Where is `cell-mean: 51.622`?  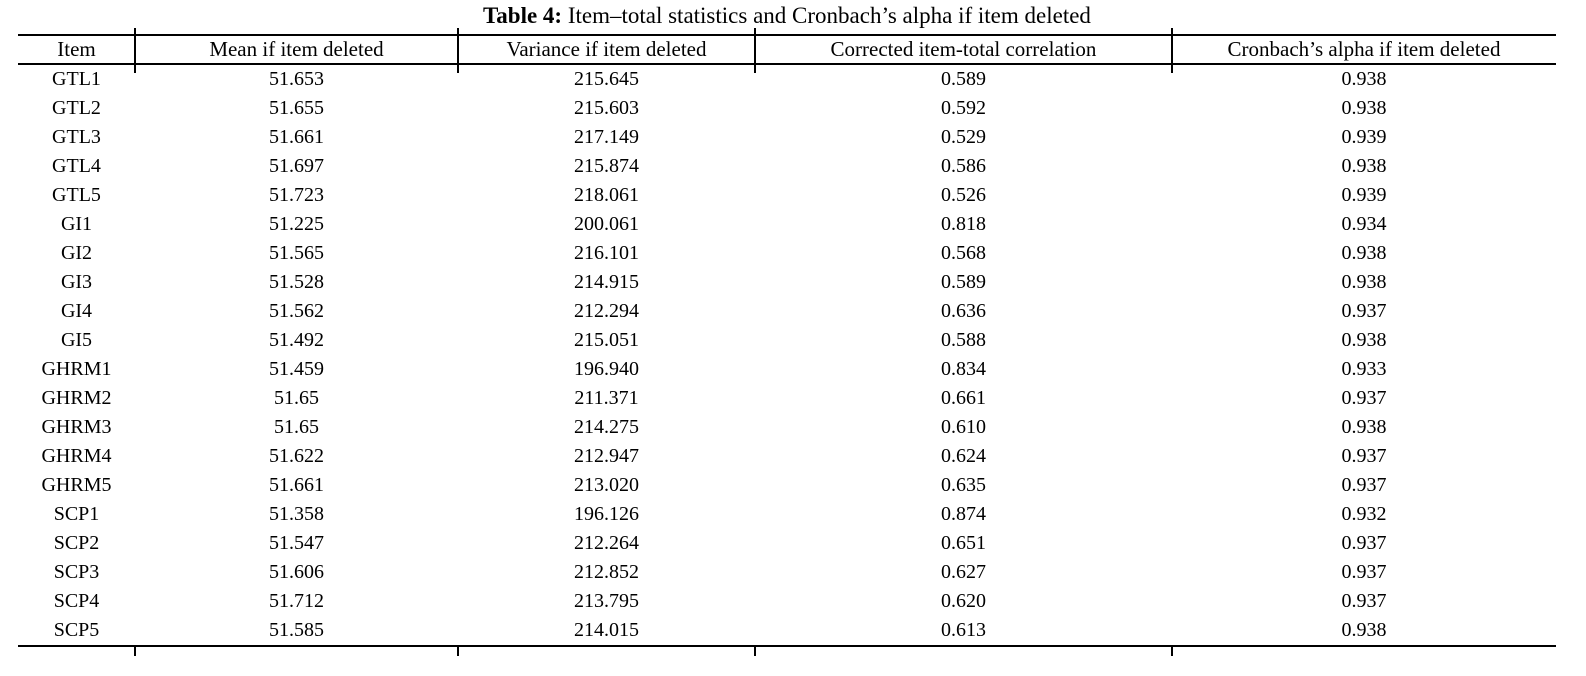
cell-mean: 51.622 is located at coordinates (296, 456).